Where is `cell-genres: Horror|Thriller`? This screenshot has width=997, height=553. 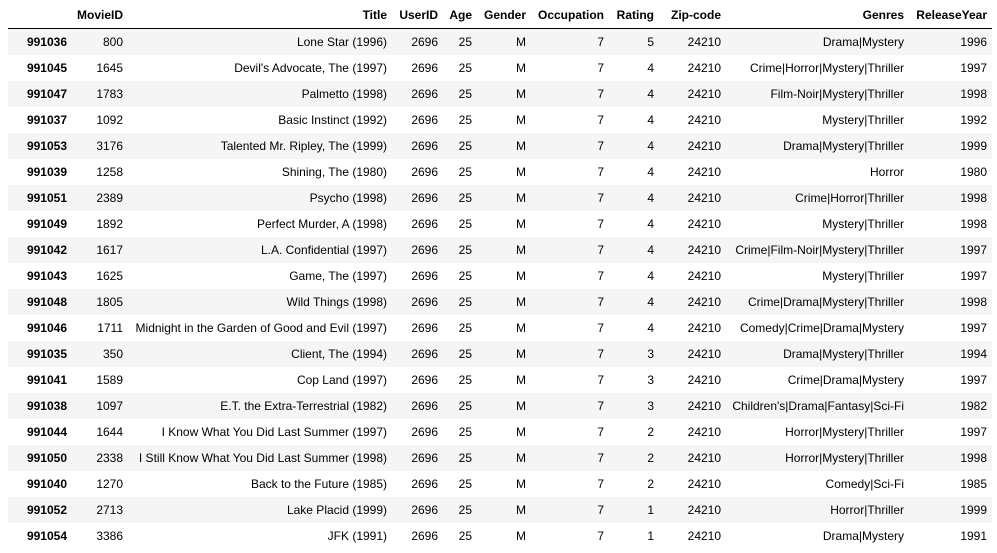 cell-genres: Horror|Thriller is located at coordinates (867, 509).